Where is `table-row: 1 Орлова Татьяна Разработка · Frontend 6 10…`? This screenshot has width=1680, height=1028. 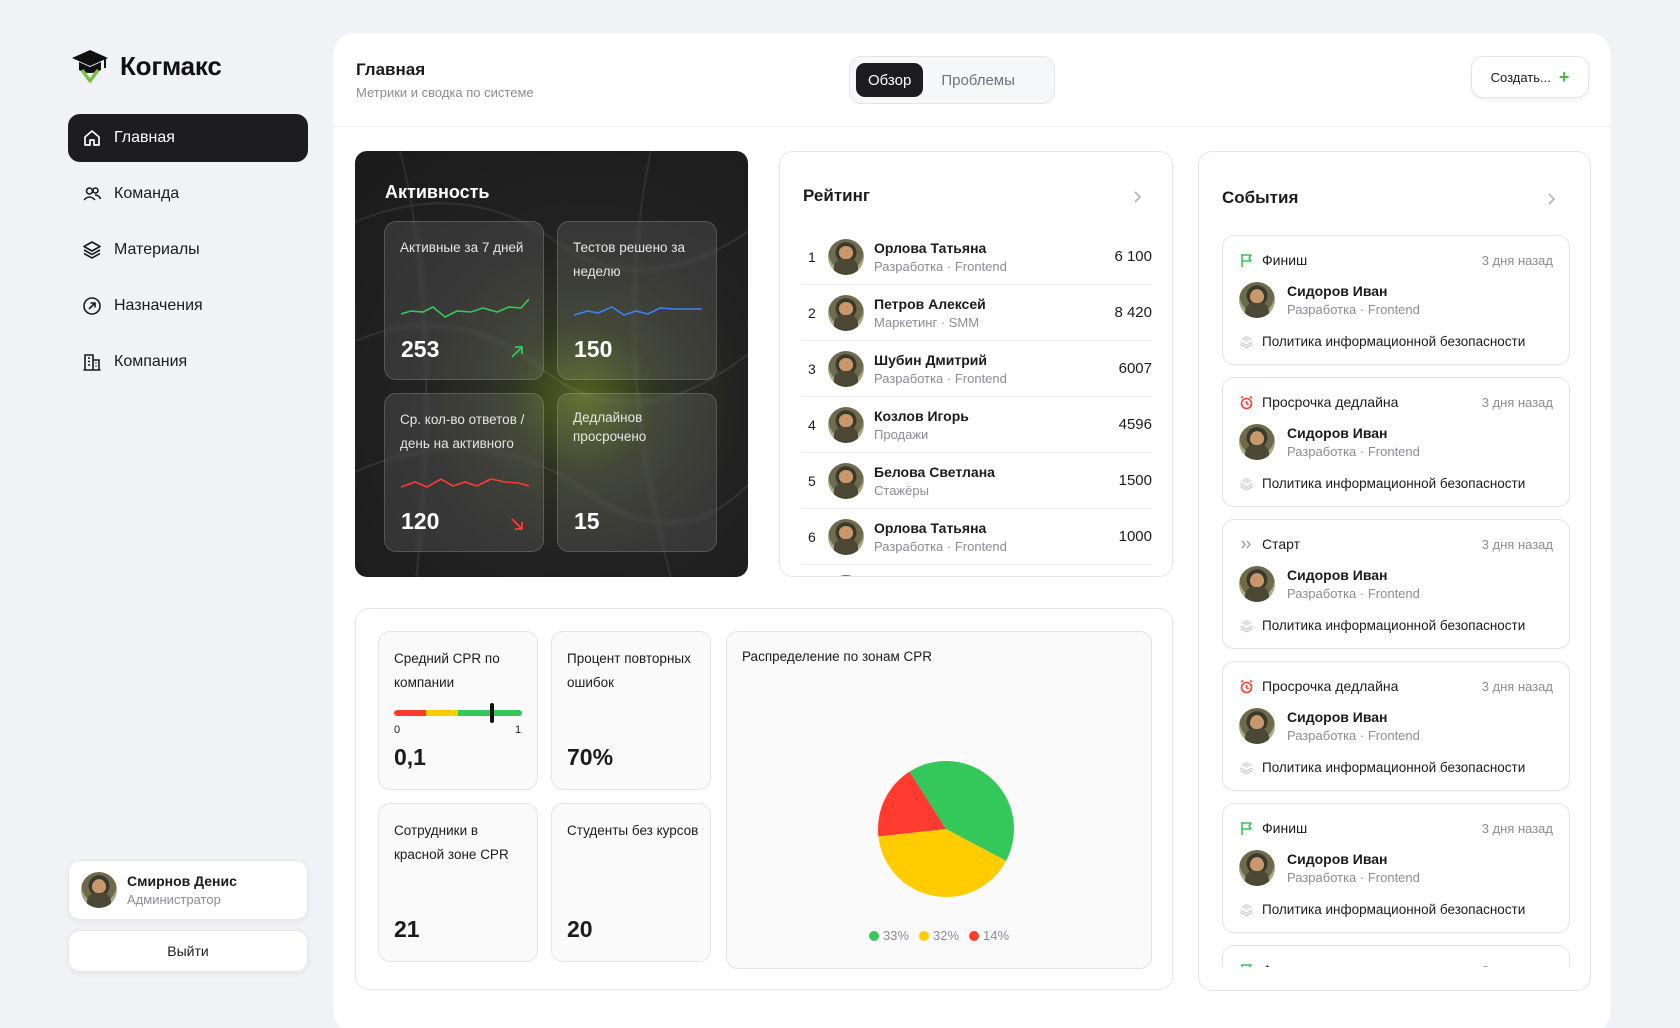 table-row: 1 Орлова Татьяна Разработка · Frontend 6 10… is located at coordinates (977, 257).